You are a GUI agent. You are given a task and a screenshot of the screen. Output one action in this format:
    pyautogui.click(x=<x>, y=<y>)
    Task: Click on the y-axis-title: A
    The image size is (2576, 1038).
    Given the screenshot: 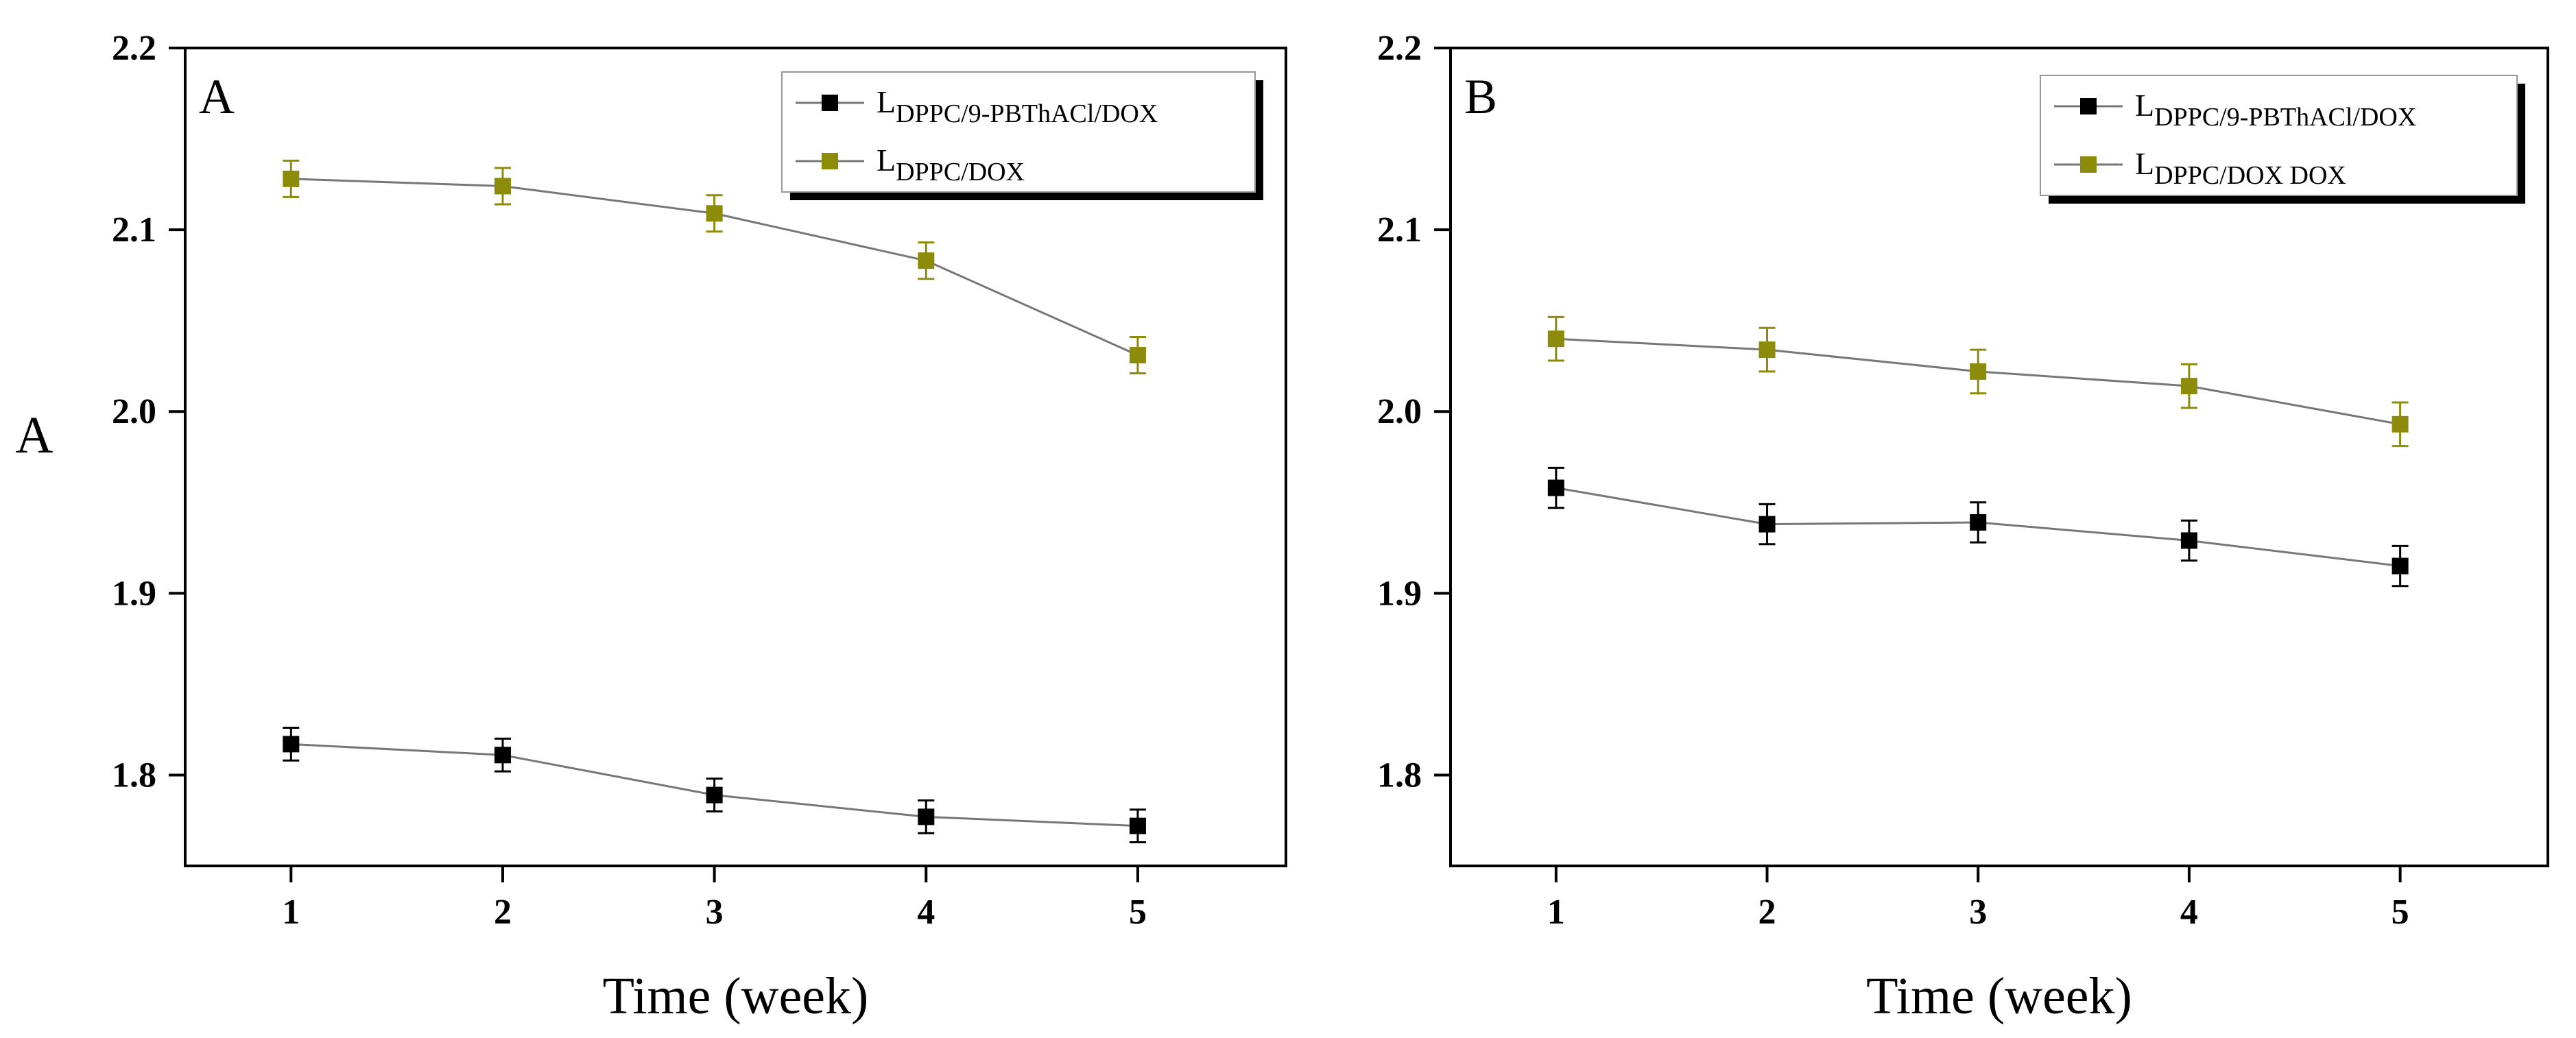 What is the action you would take?
    pyautogui.click(x=34, y=435)
    